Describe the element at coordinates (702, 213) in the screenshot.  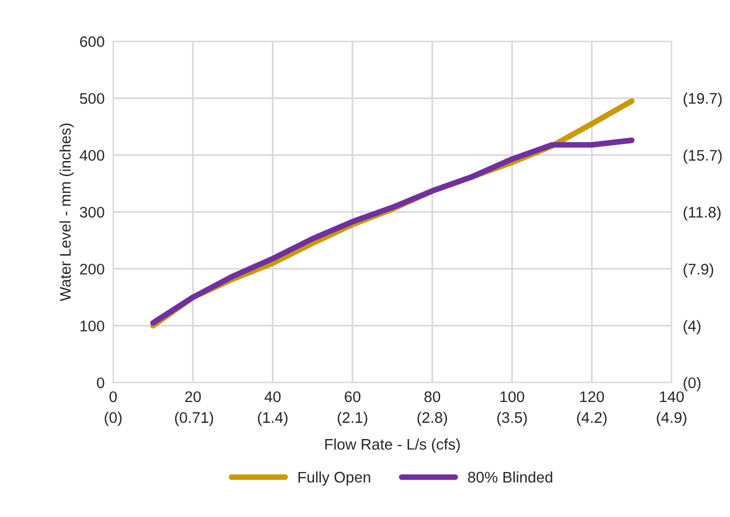
I see `y2-tick-label: (11.8)` at that location.